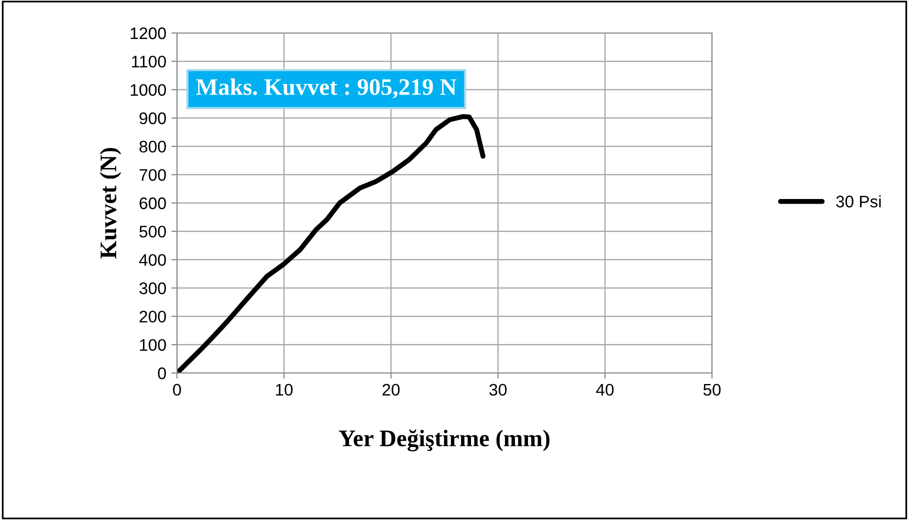 The height and width of the screenshot is (520, 909). Describe the element at coordinates (153, 203) in the screenshot. I see `y-tick-label: 600` at that location.